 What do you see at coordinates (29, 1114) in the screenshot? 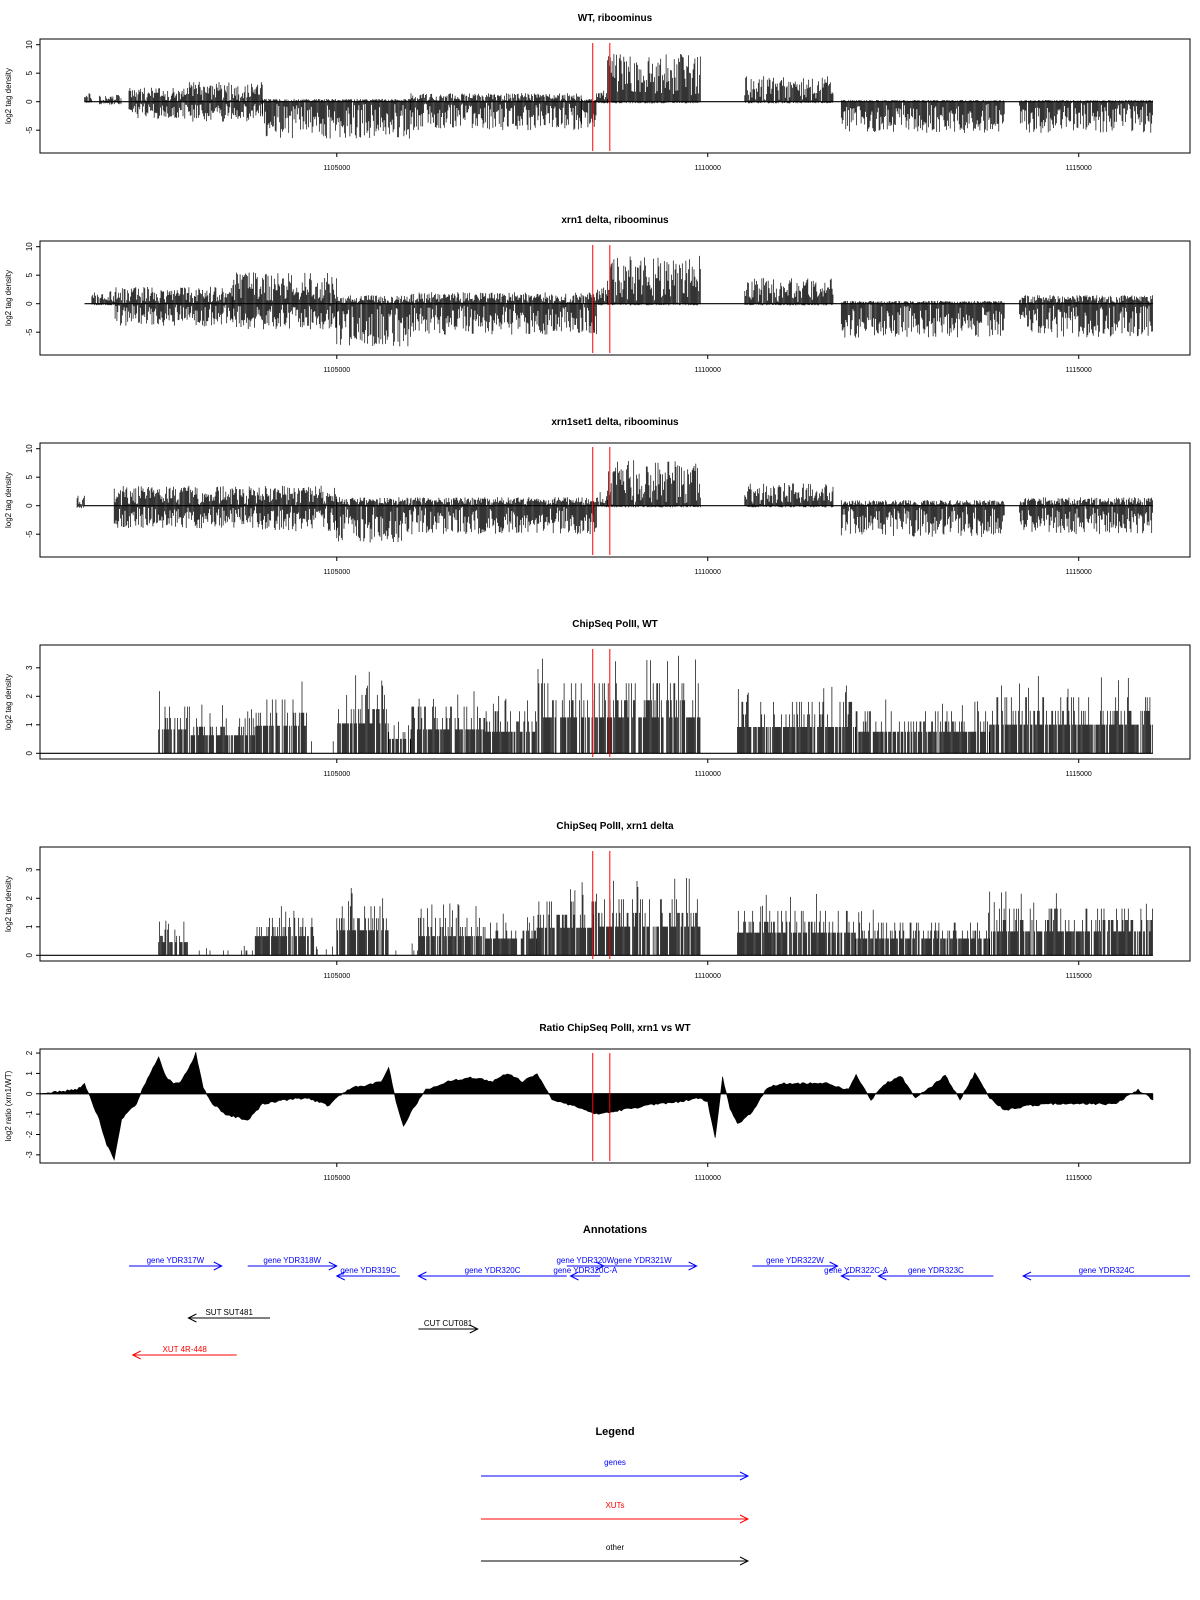
I see `y-tick-label: -1` at bounding box center [29, 1114].